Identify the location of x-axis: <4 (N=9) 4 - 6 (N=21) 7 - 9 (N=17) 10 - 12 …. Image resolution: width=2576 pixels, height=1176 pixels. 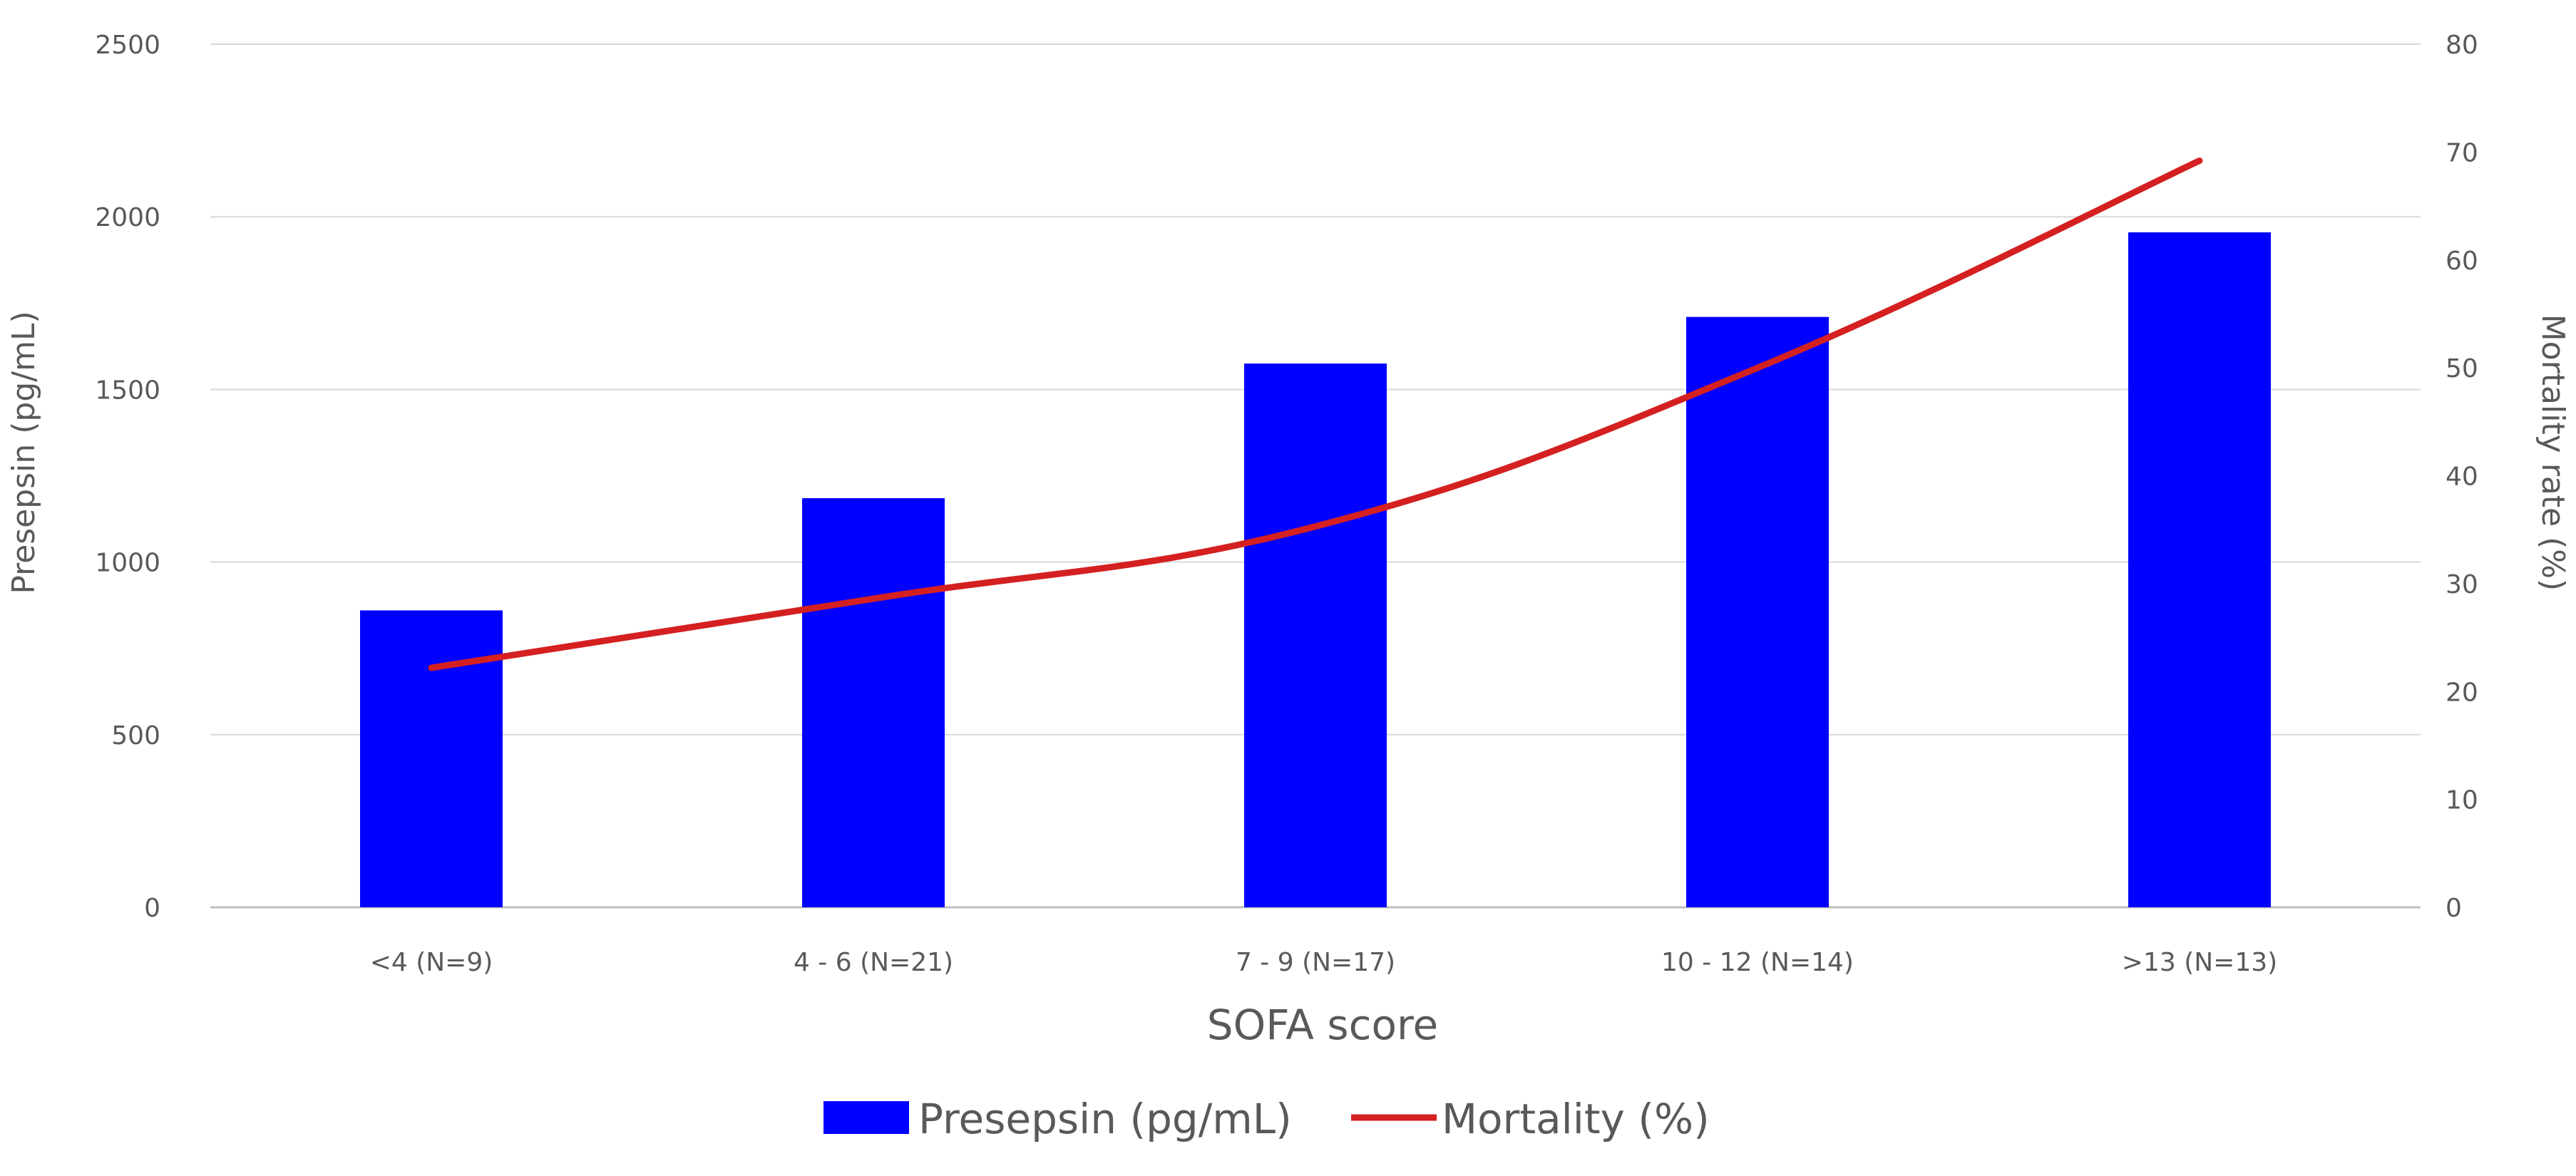
(1324, 963).